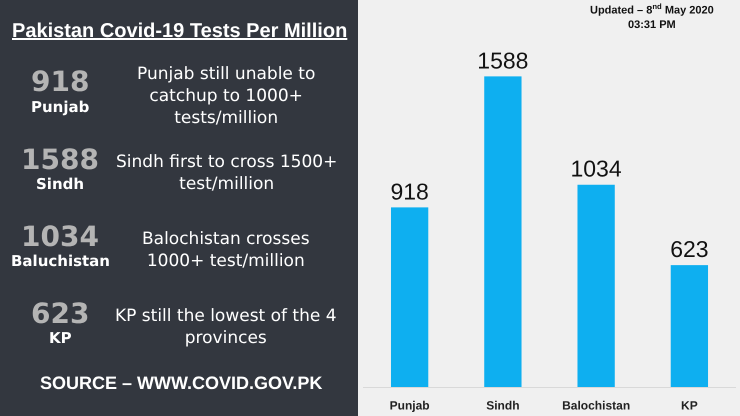 This screenshot has height=416, width=740. What do you see at coordinates (652, 16) in the screenshot?
I see `text: Updated – 8$^{nd}$ May 2020 03:31 PM` at bounding box center [652, 16].